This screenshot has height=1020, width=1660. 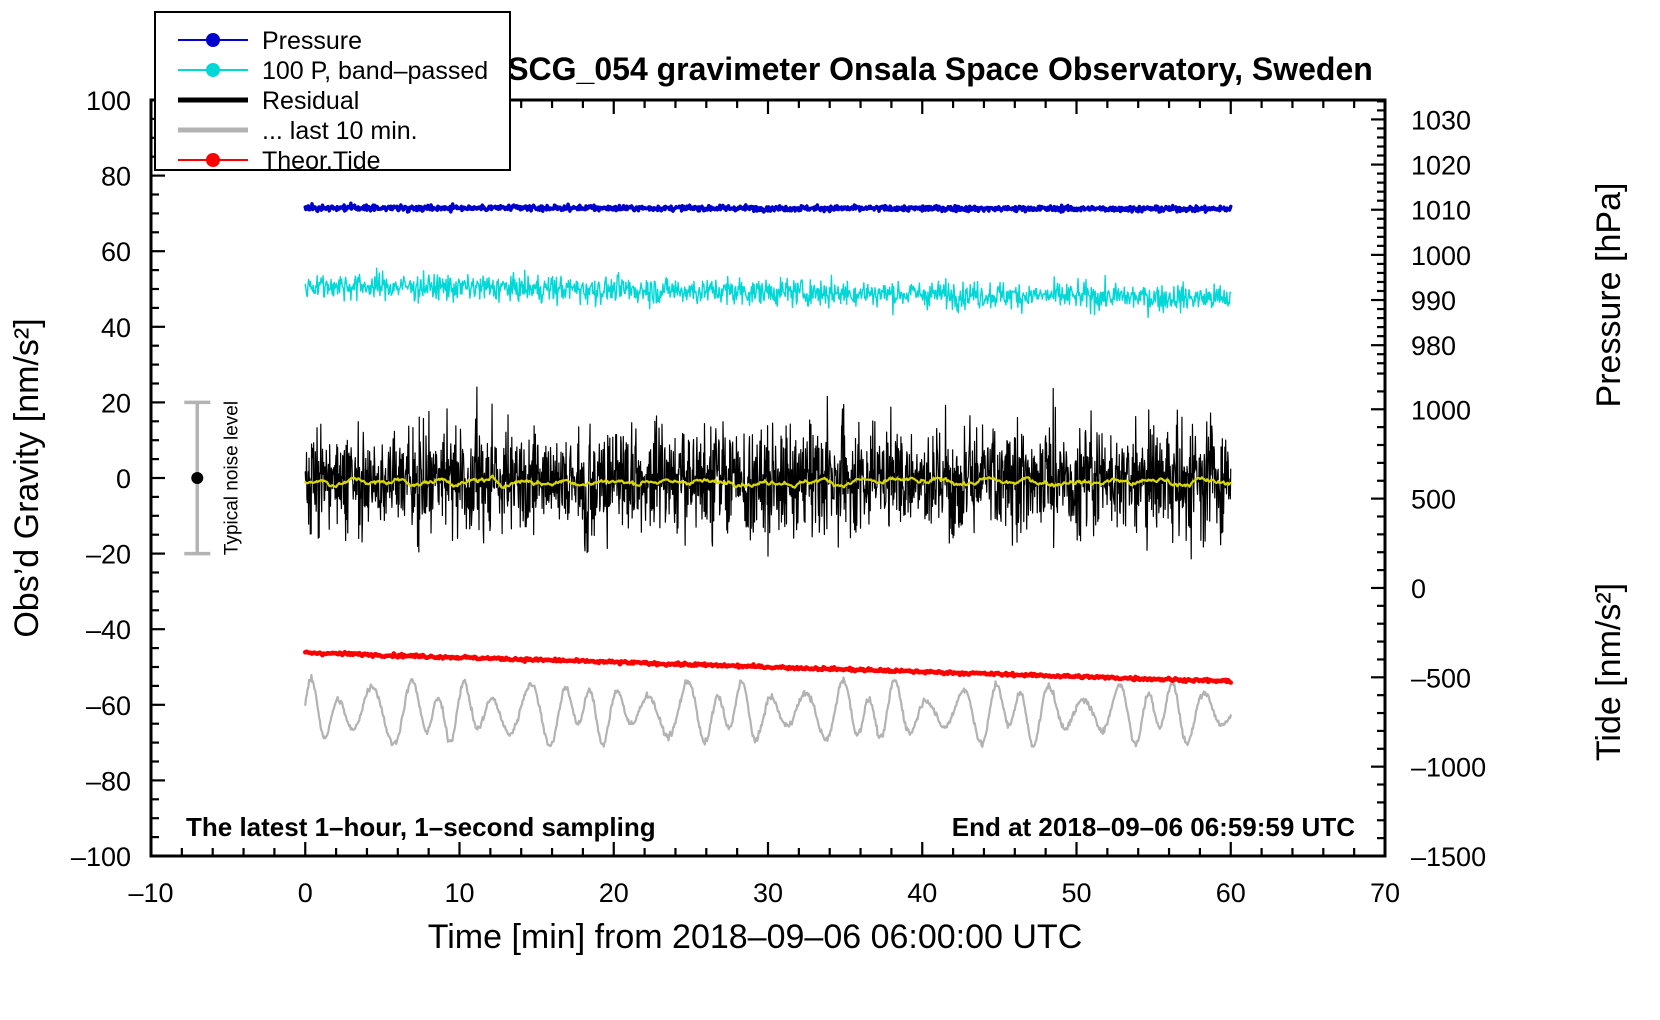 What do you see at coordinates (1448, 768) in the screenshot?
I see `tide-tick-label: –1000` at bounding box center [1448, 768].